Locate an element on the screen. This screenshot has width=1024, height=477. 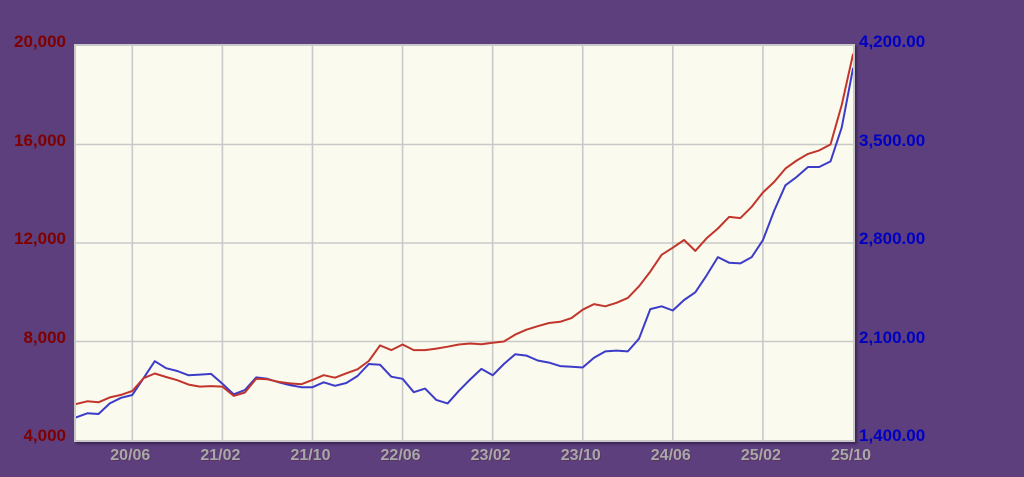
right-axis-tick-label: 3,500.00 is located at coordinates (892, 140).